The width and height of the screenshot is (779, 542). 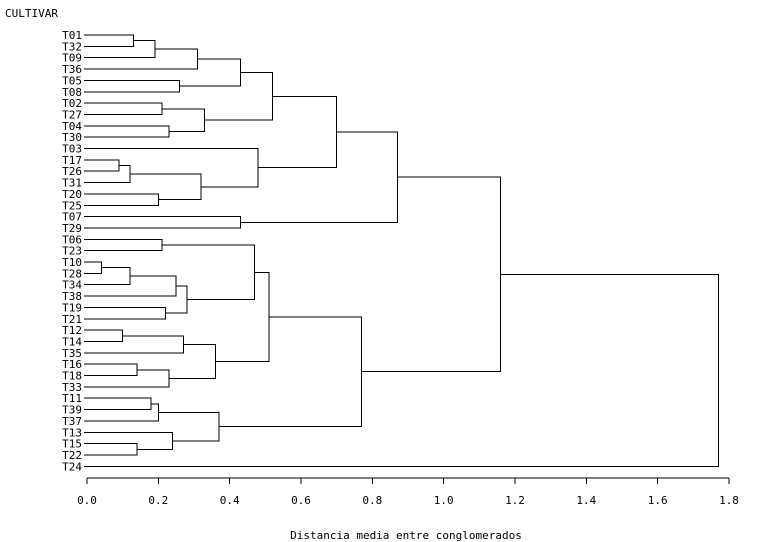 What do you see at coordinates (129, 440) in the screenshot?
I see `merge-link-d4` at bounding box center [129, 440].